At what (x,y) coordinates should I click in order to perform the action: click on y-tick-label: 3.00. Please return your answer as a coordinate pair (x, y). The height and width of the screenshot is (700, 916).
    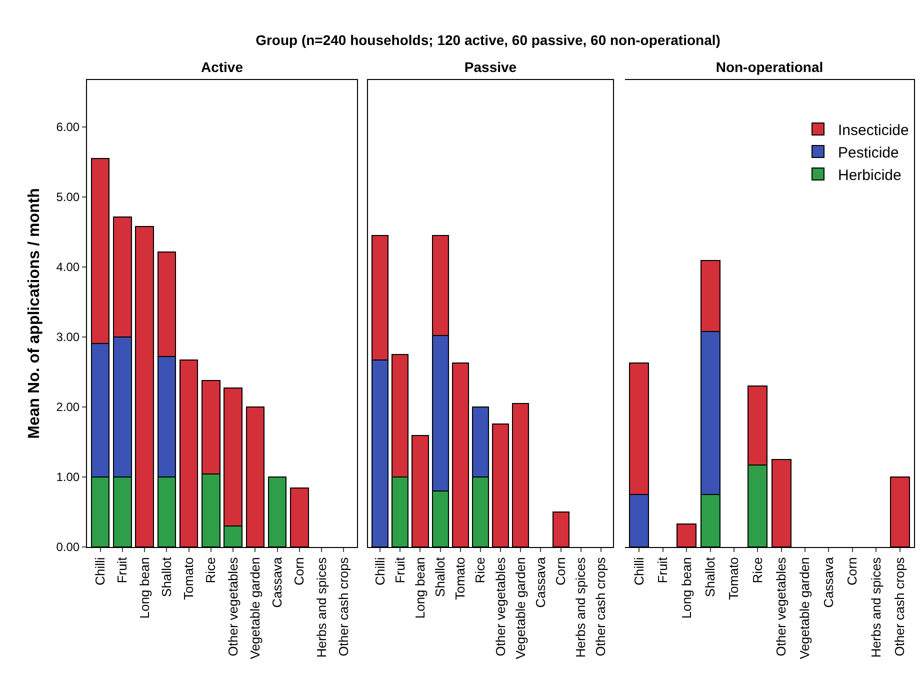
    Looking at the image, I should click on (68, 337).